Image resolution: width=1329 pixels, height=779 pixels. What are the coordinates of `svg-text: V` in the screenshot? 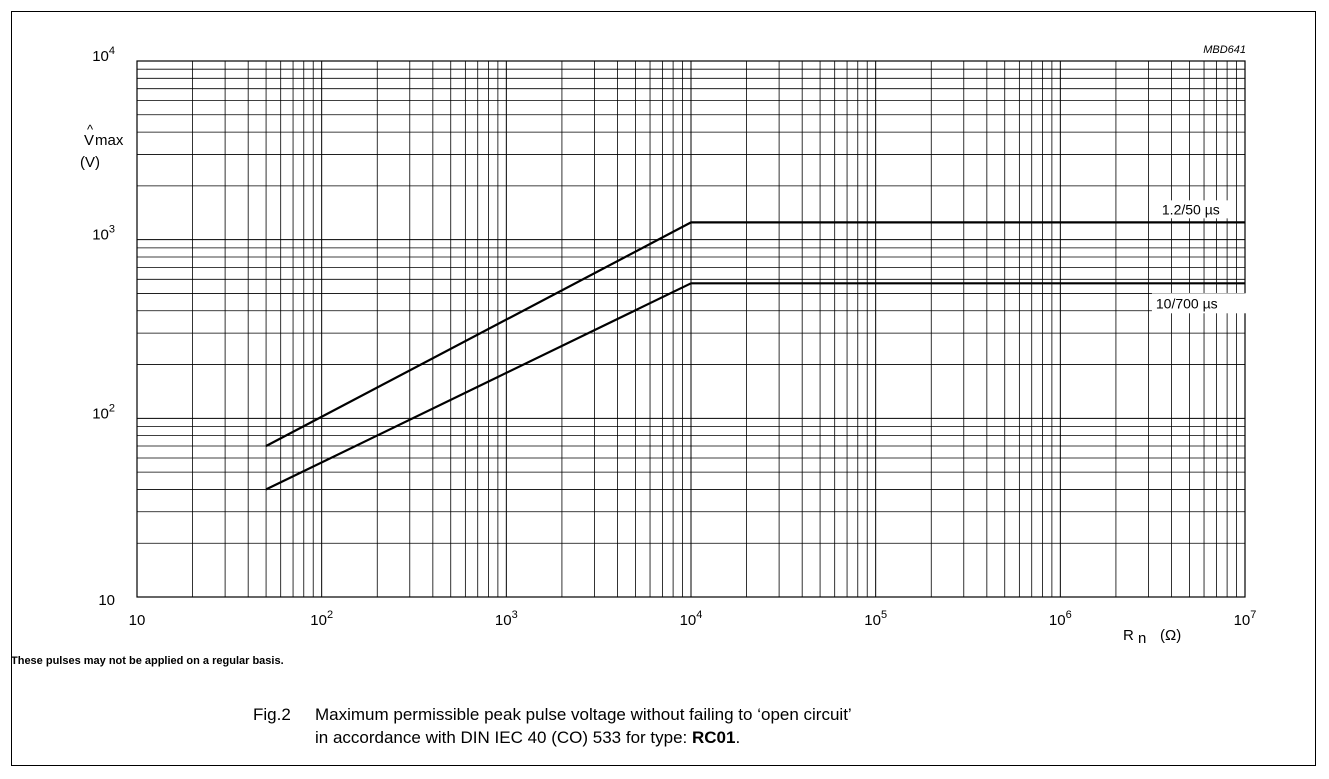 It's located at (89, 140).